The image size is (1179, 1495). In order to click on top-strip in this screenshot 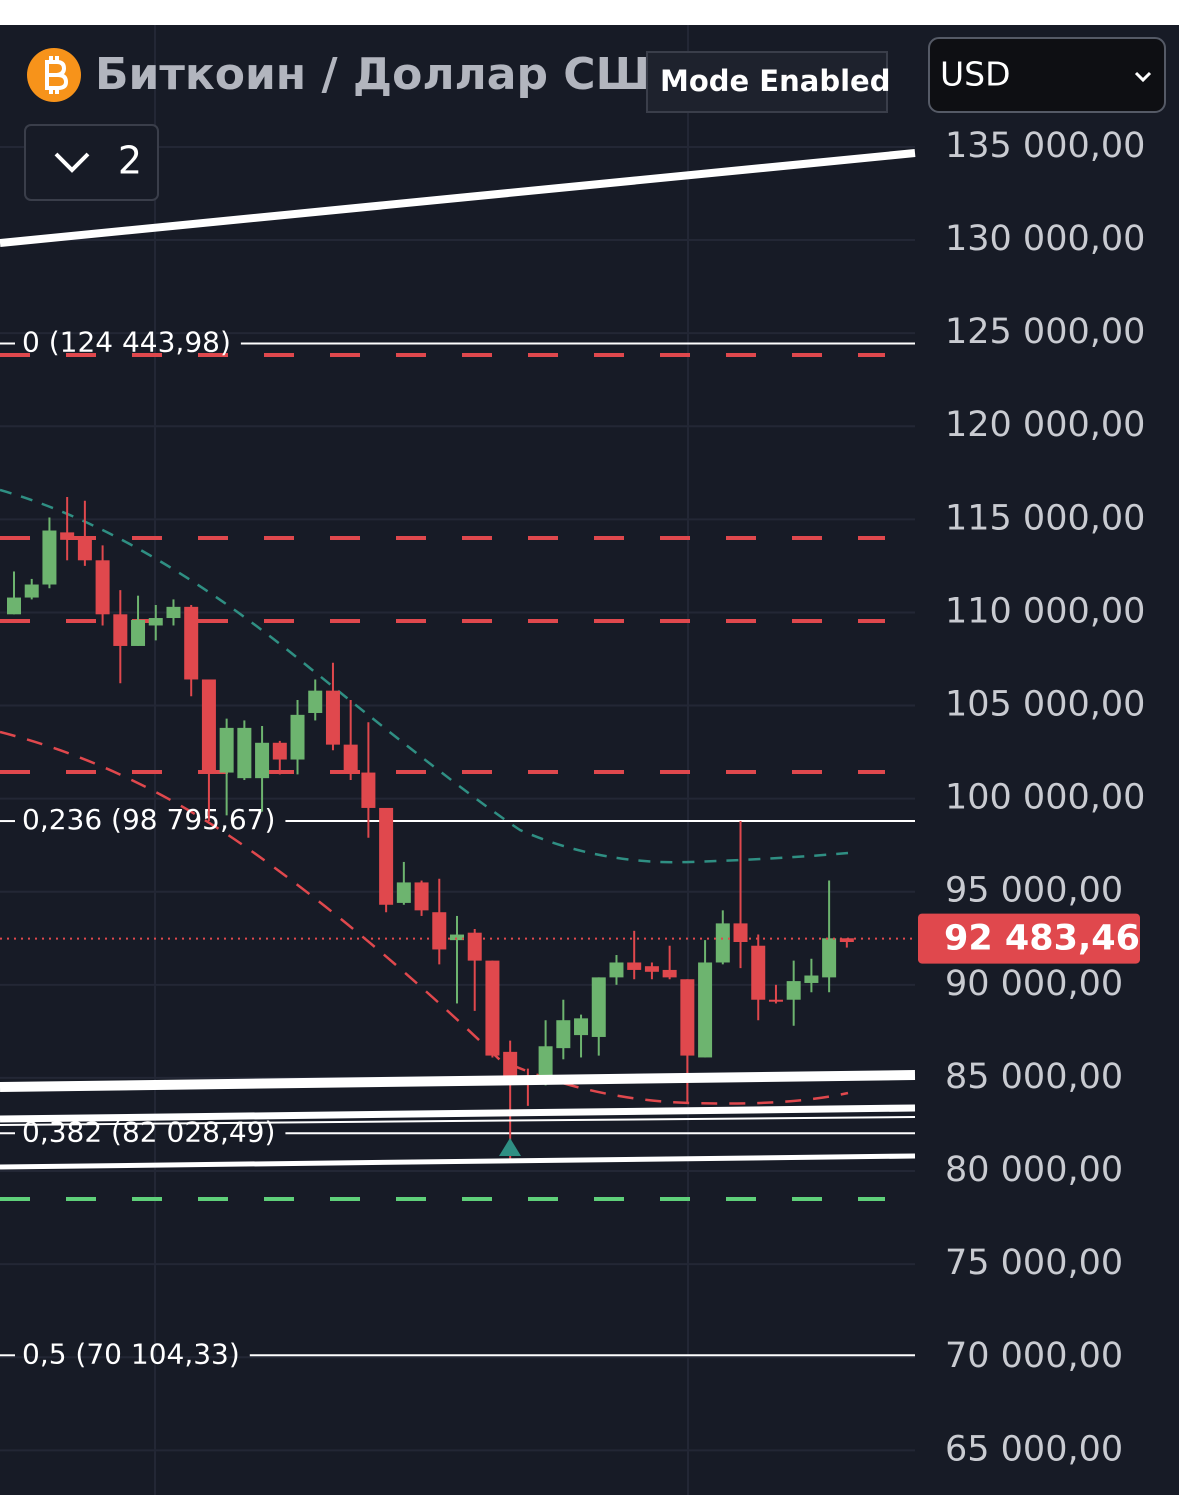, I will do `click(589, 12)`.